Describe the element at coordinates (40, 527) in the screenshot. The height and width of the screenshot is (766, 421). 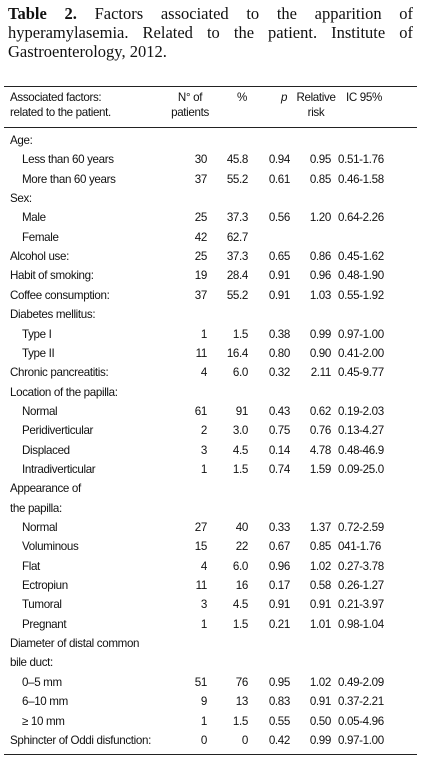
I see `row-label: Normal` at that location.